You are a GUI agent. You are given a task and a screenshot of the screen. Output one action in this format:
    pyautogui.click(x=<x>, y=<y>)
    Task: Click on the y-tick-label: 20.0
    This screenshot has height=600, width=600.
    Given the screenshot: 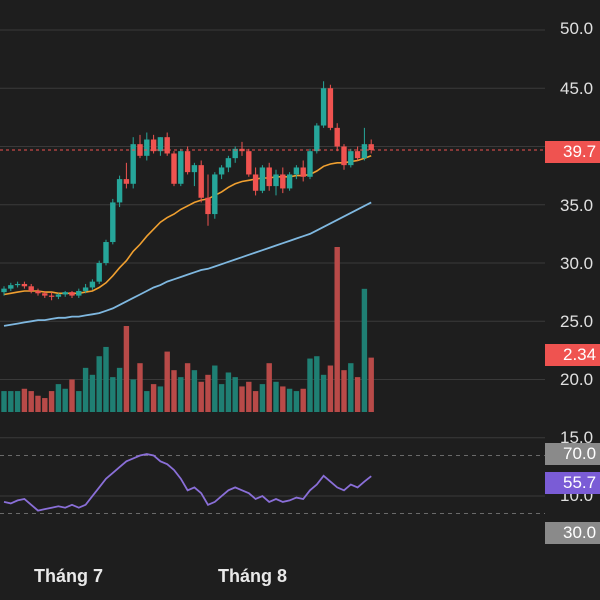 What is the action you would take?
    pyautogui.click(x=577, y=379)
    